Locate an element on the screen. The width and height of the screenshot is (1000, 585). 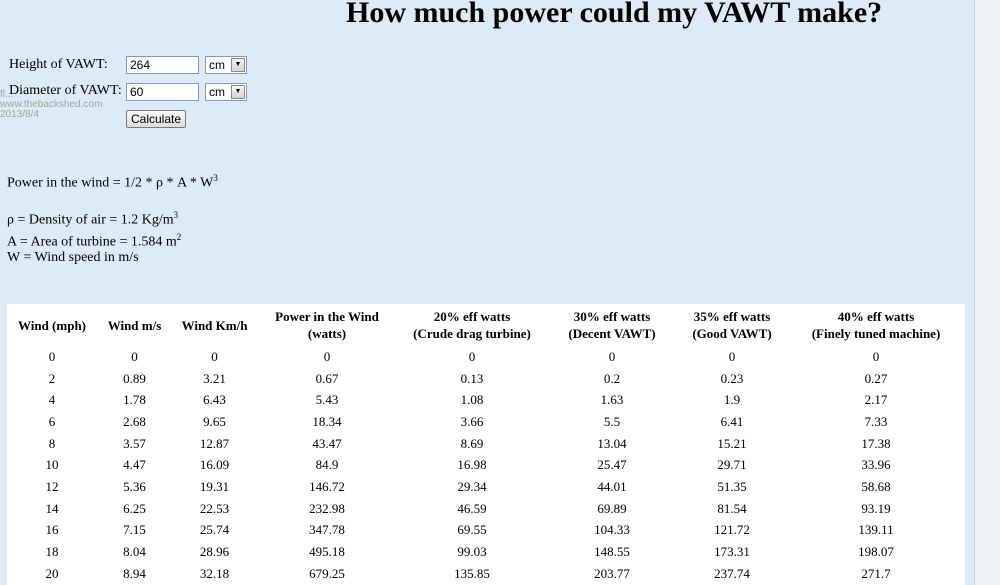
table-row: 18 8.04 28.96 495.18 99.03 148.55 173.31 198.07 is located at coordinates (486, 552).